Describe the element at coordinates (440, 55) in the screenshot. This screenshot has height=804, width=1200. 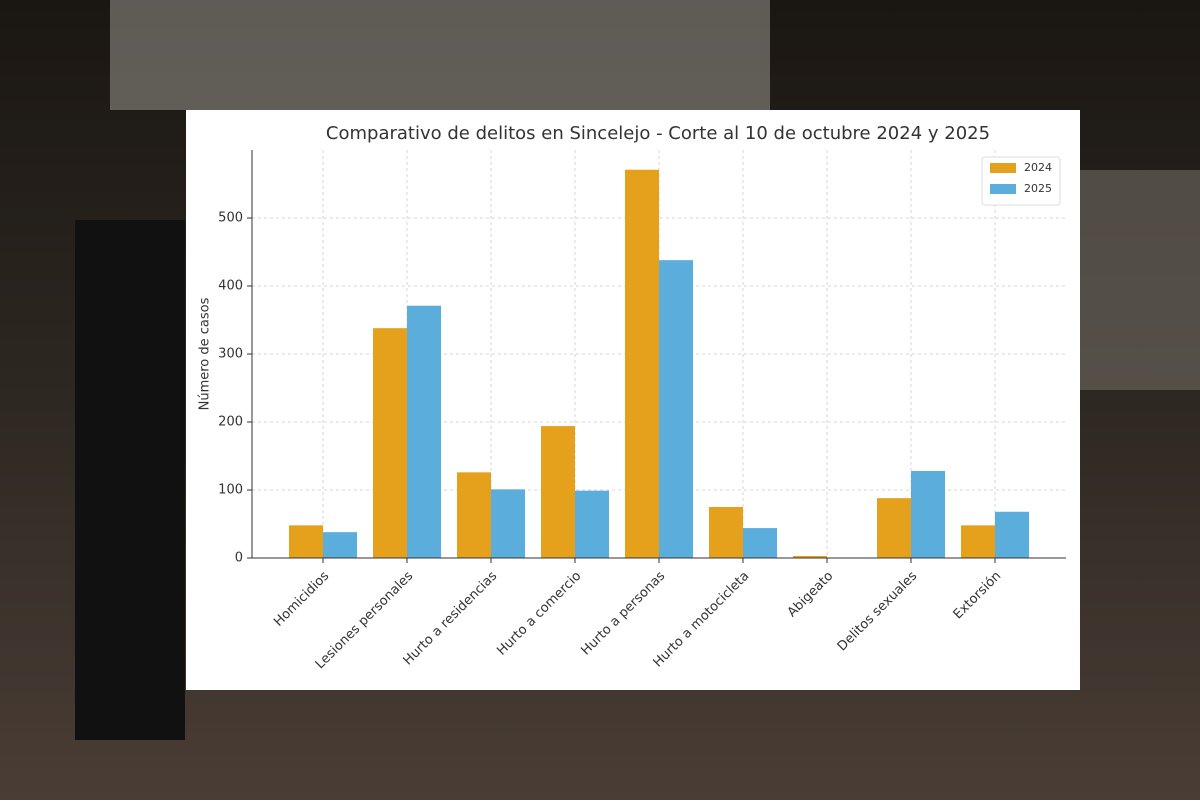
I see `building` at that location.